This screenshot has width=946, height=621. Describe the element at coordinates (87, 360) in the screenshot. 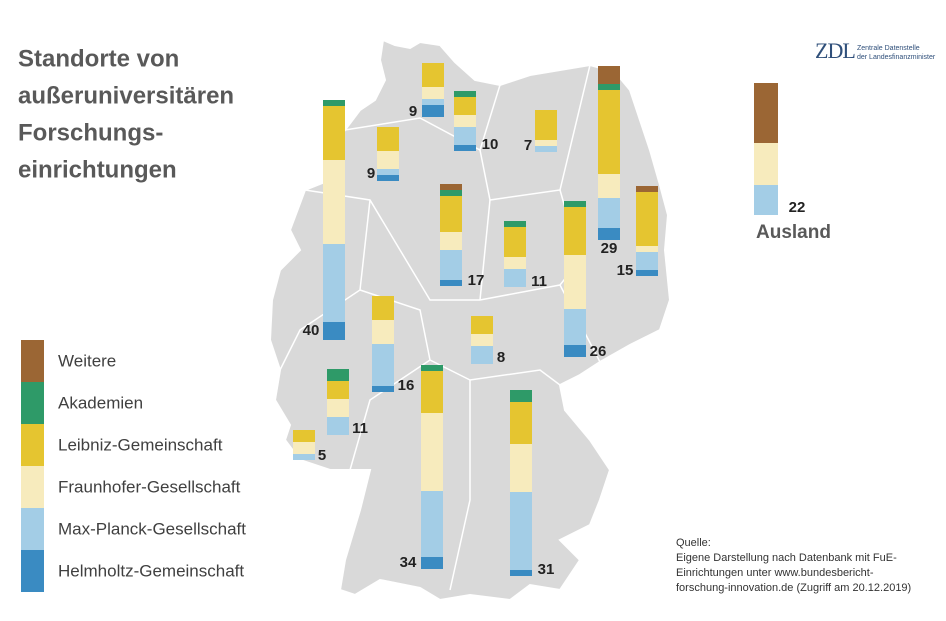

I see `legend-label: Weitere` at that location.